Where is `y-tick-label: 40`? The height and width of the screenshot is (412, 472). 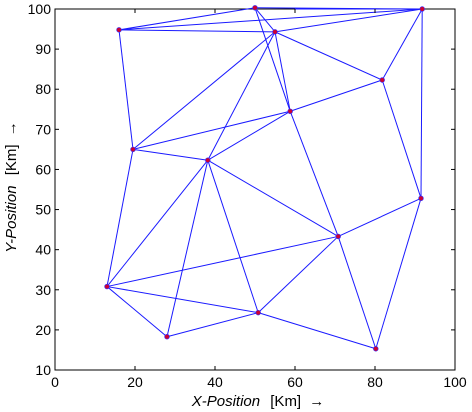 y-tick-label: 40 is located at coordinates (43, 250).